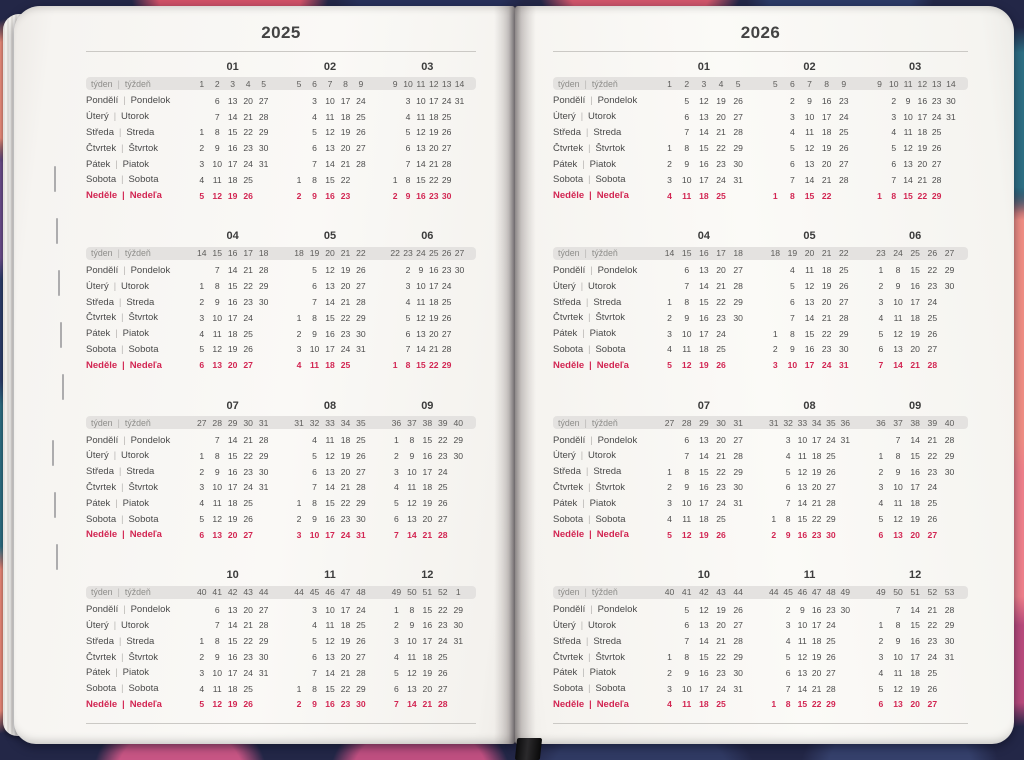  Describe the element at coordinates (329, 592) in the screenshot. I see `month-week-numbers: 44 45 46 47 48` at that location.